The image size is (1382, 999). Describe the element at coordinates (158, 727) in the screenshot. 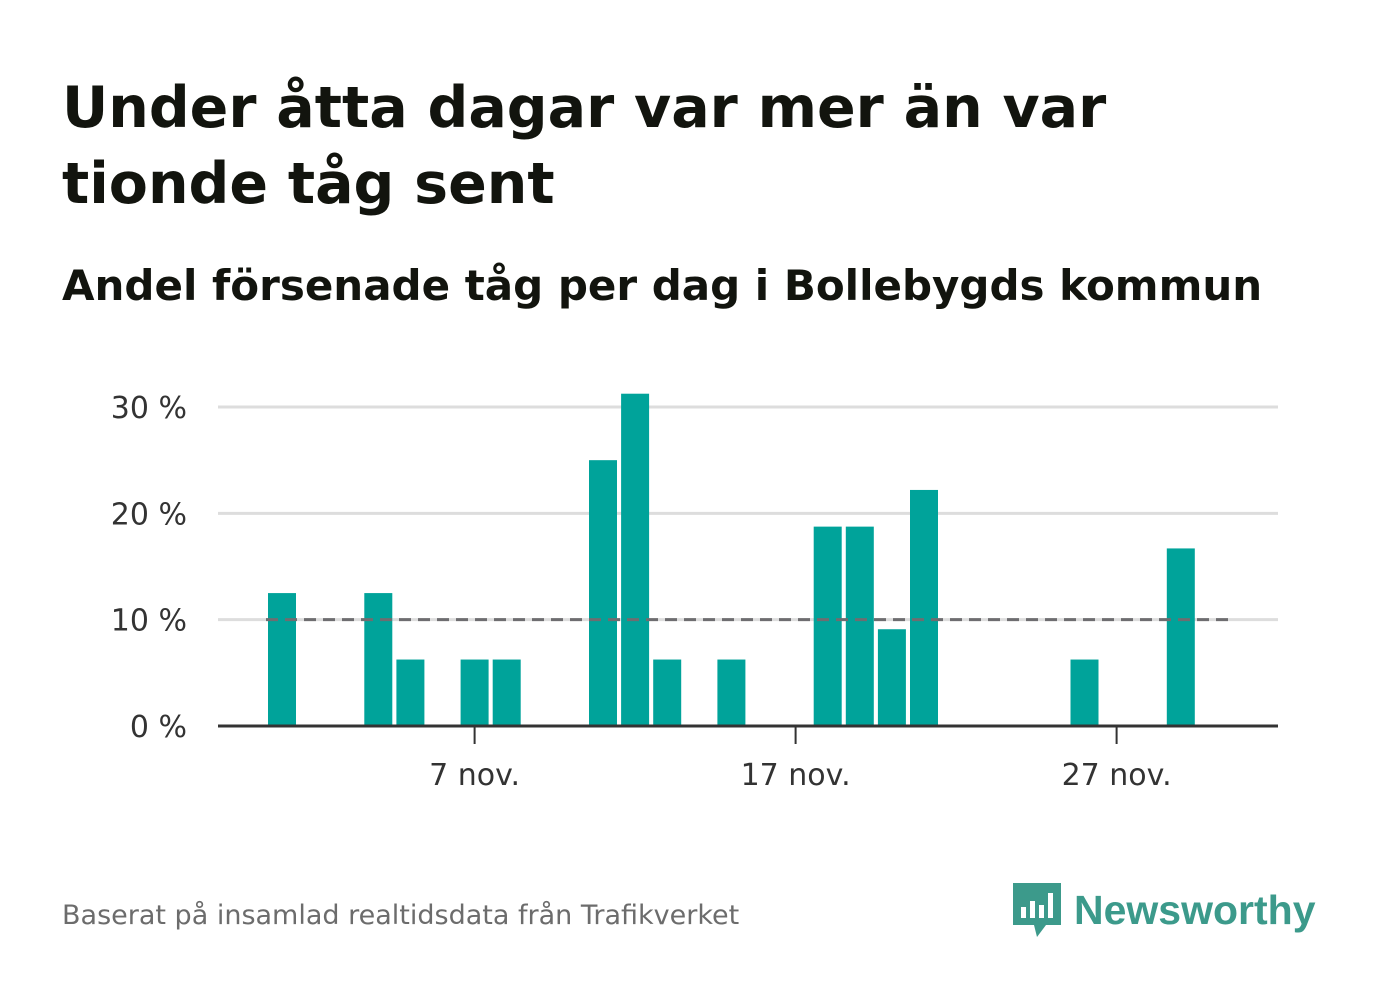

I see `y-tick-label: 0 %` at that location.